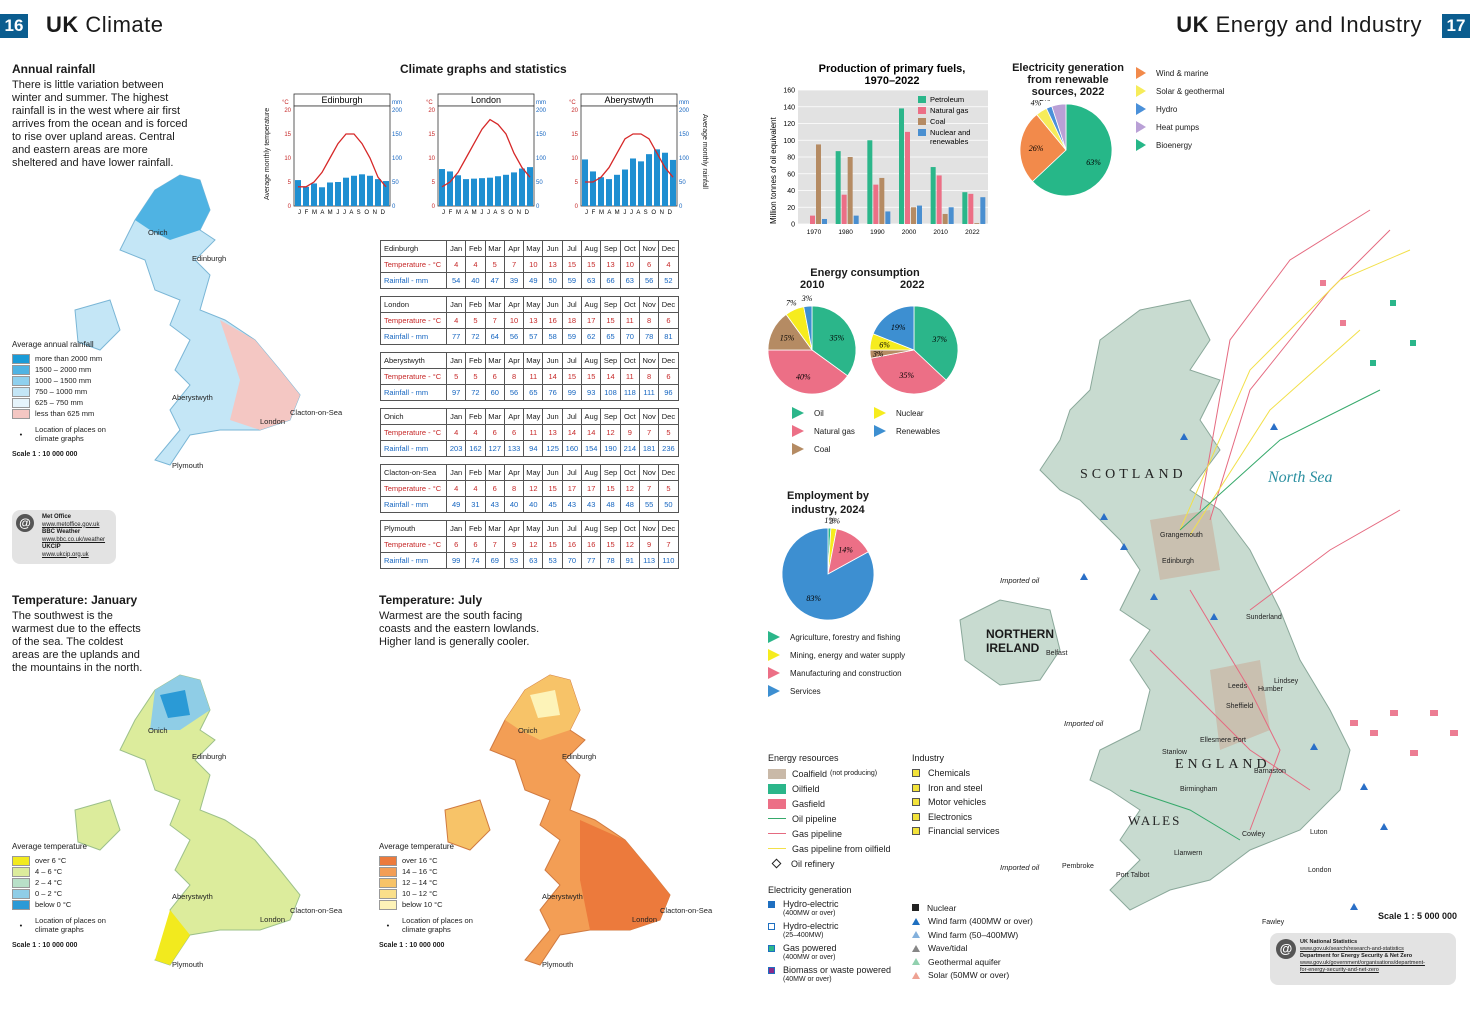 Image resolution: width=1470 pixels, height=1022 pixels. What do you see at coordinates (591, 472) in the screenshot?
I see `month-header: Aug` at bounding box center [591, 472].